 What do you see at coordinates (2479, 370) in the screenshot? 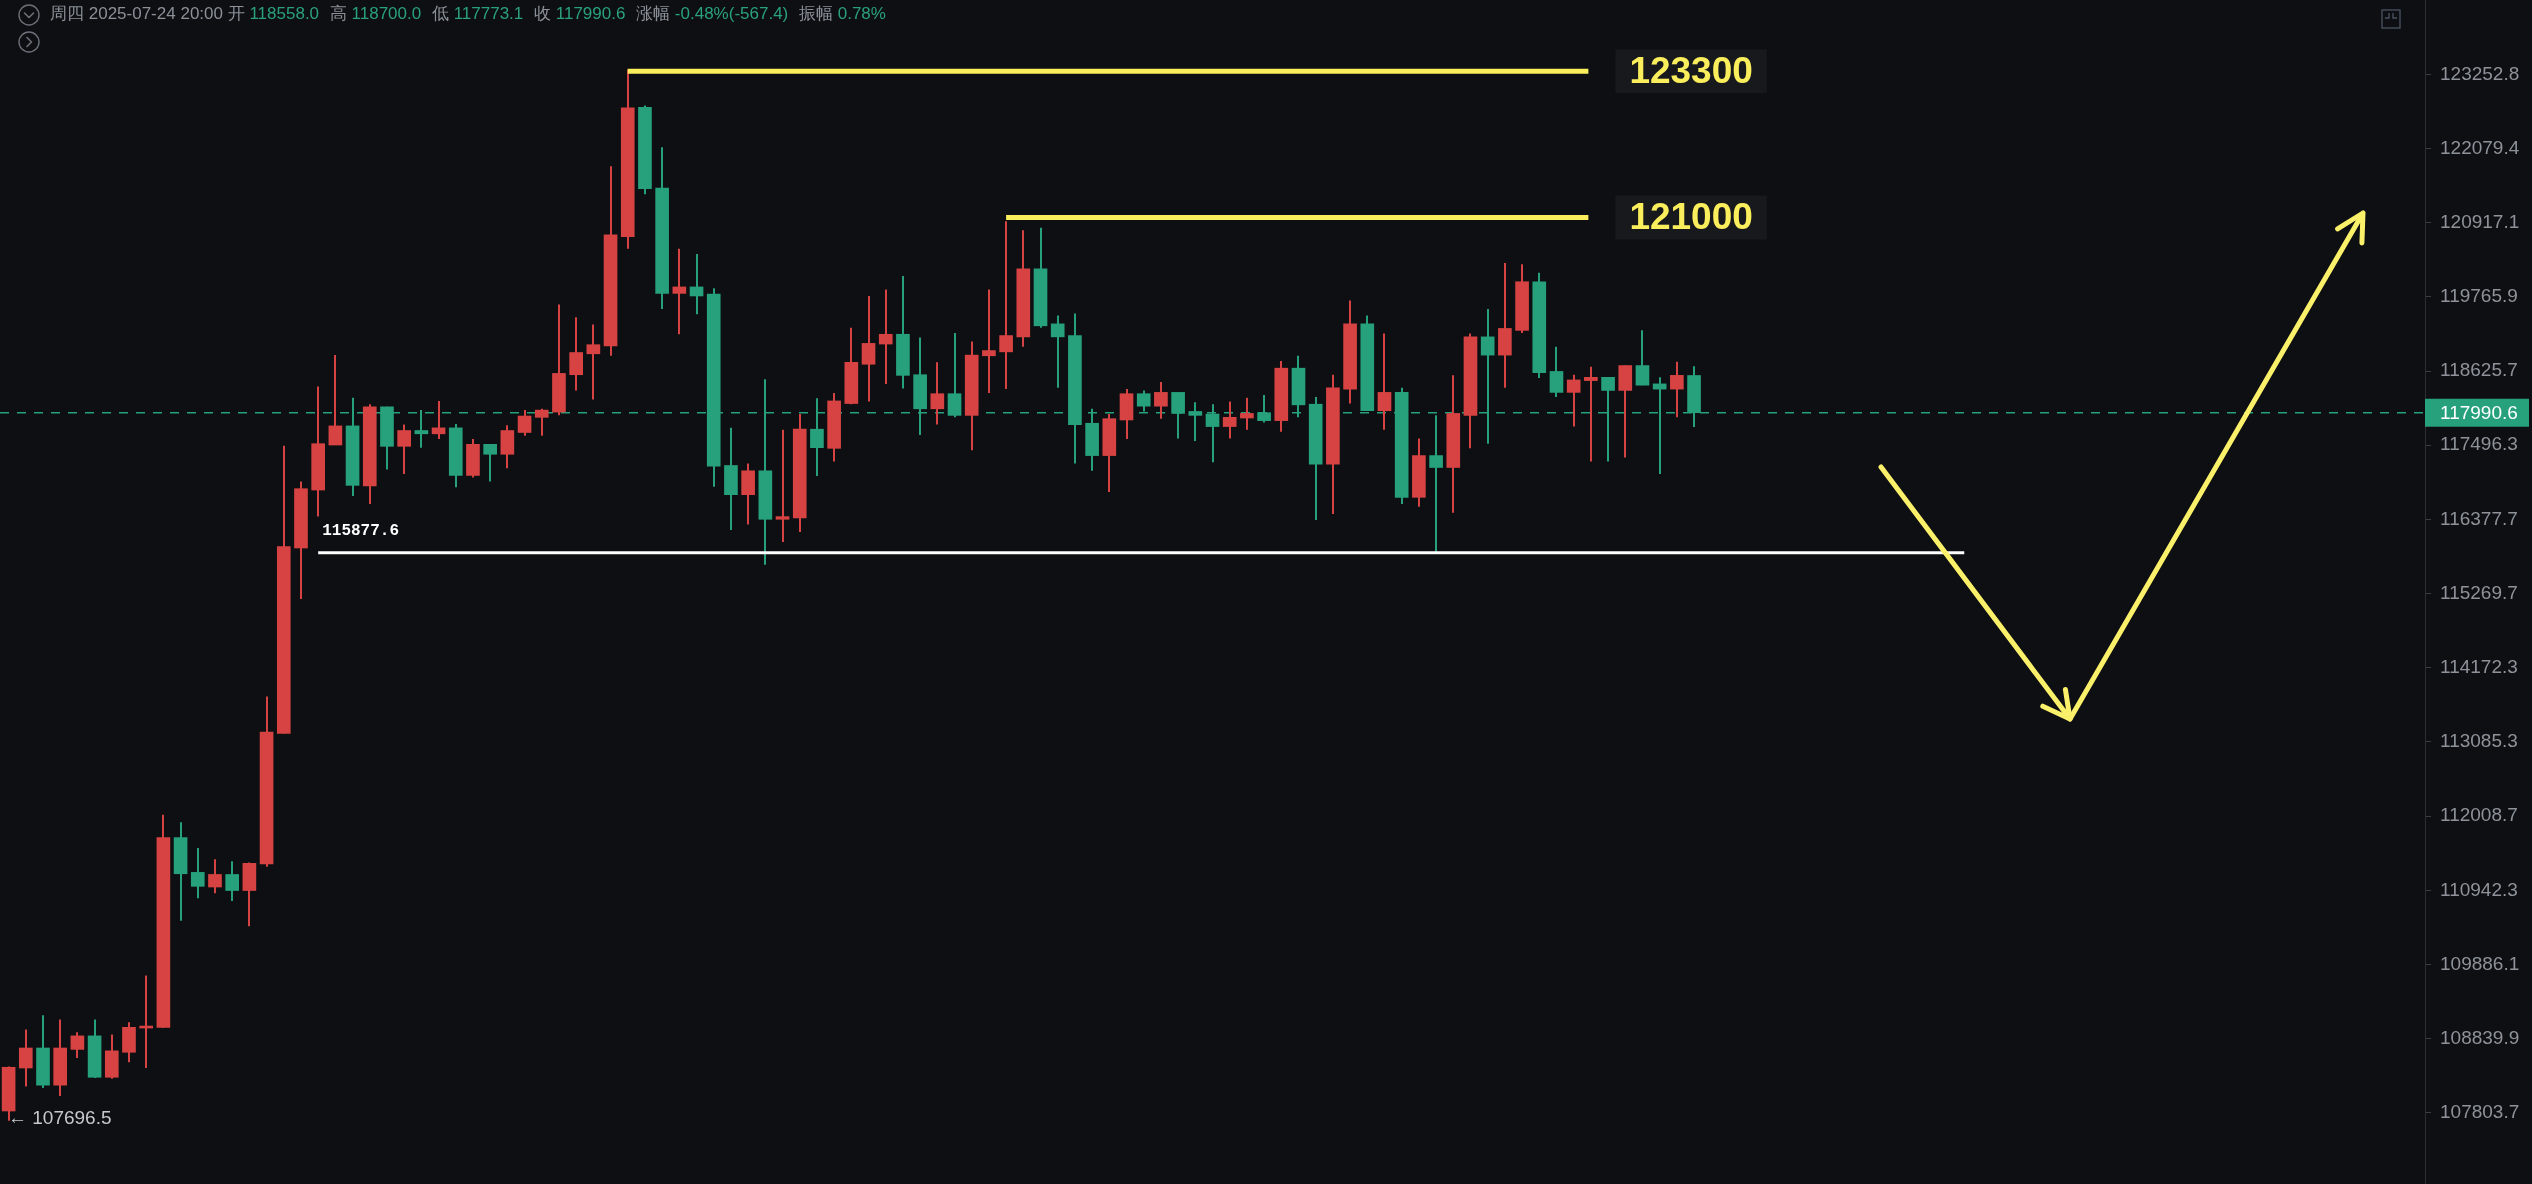
I see `y-tick-label: 118625.7` at bounding box center [2479, 370].